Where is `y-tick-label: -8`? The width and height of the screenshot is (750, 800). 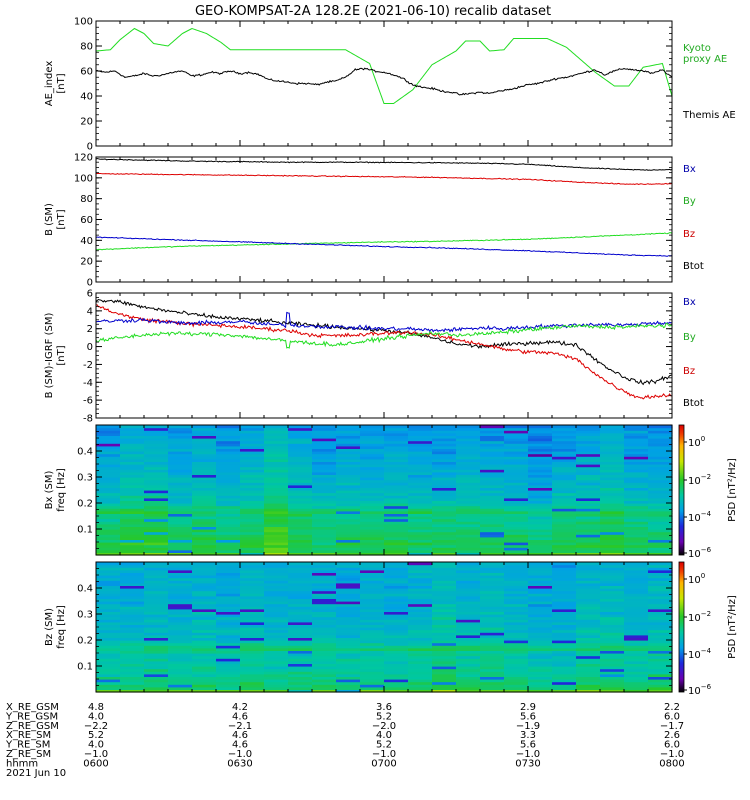 y-tick-label: -8 is located at coordinates (88, 419).